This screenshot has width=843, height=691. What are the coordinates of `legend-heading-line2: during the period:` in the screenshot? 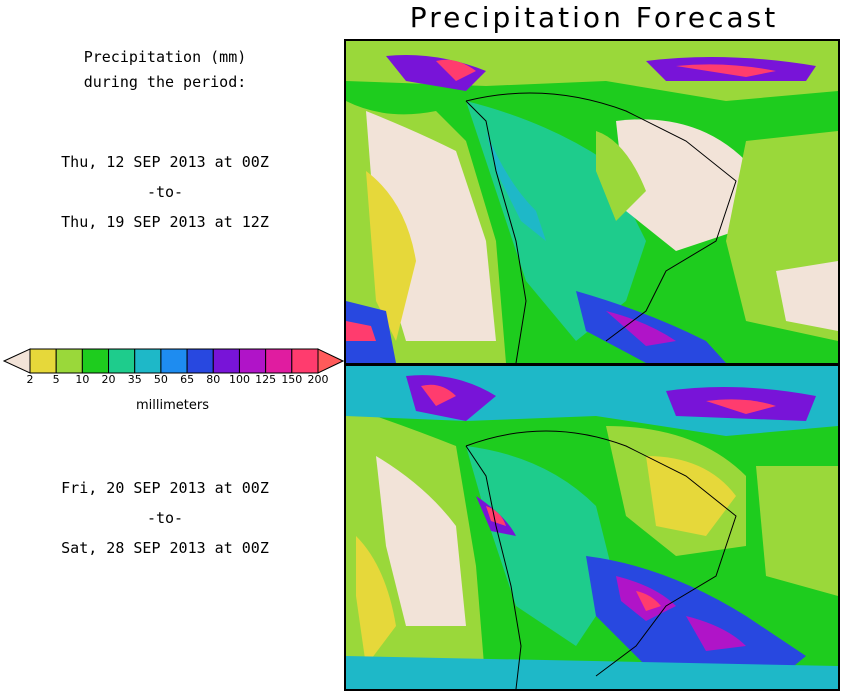 It's located at (165, 82).